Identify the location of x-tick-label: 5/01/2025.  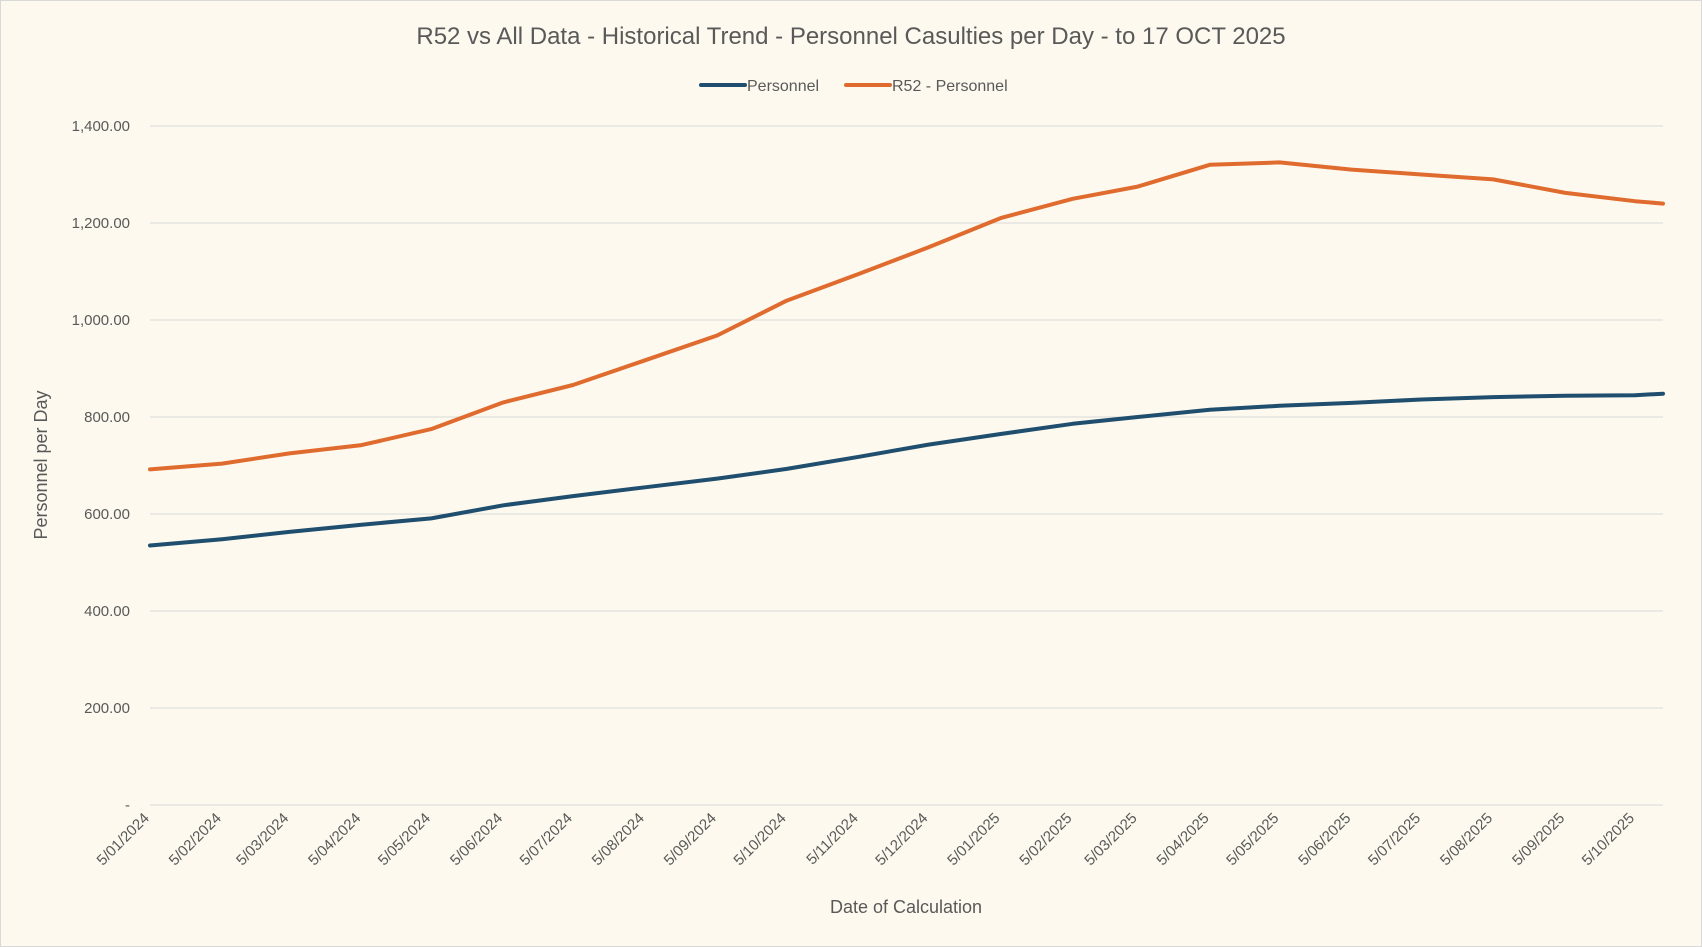
(973, 839).